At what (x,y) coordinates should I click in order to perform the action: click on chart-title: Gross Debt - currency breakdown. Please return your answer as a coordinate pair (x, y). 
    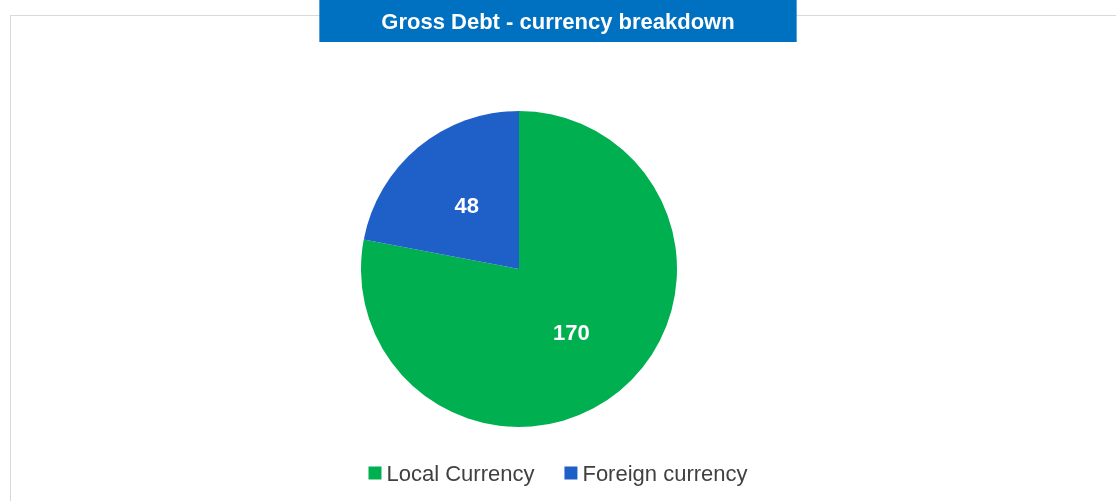
    Looking at the image, I should click on (558, 21).